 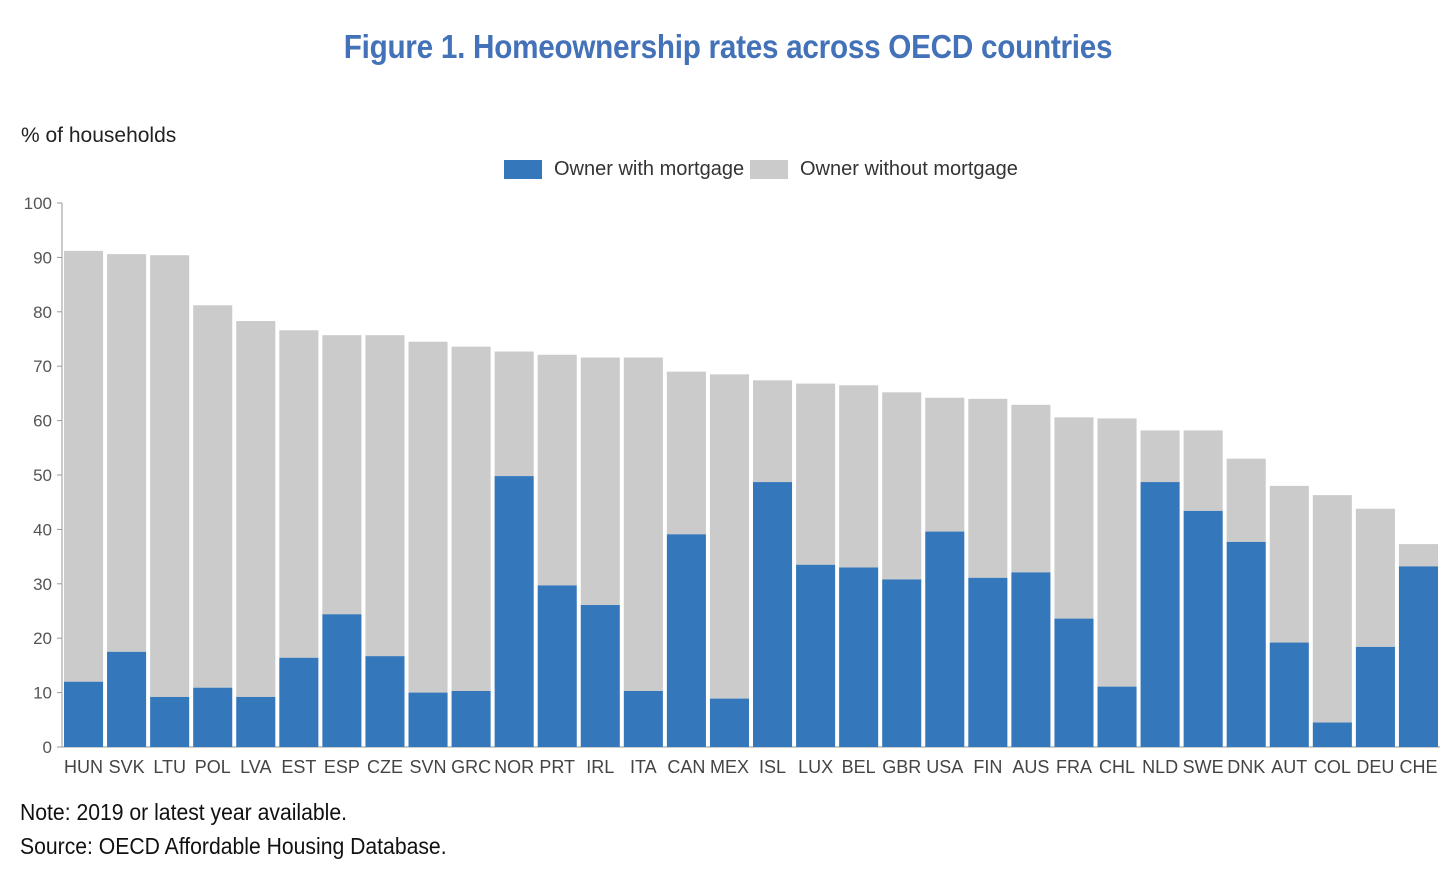 What do you see at coordinates (1375, 577) in the screenshot?
I see `bar-without-mortgage-deu` at bounding box center [1375, 577].